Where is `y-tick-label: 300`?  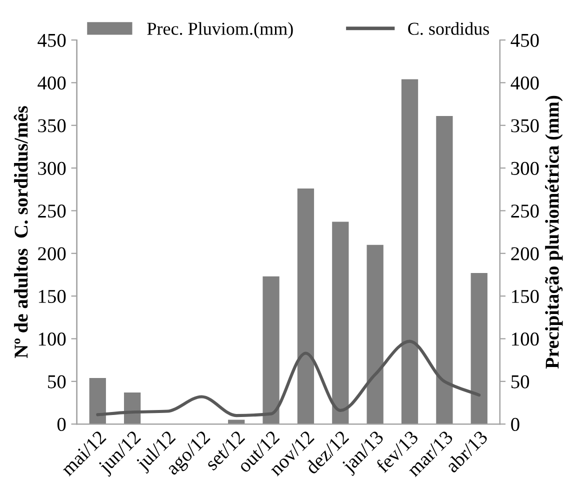
y-tick-label: 300 is located at coordinates (52, 168).